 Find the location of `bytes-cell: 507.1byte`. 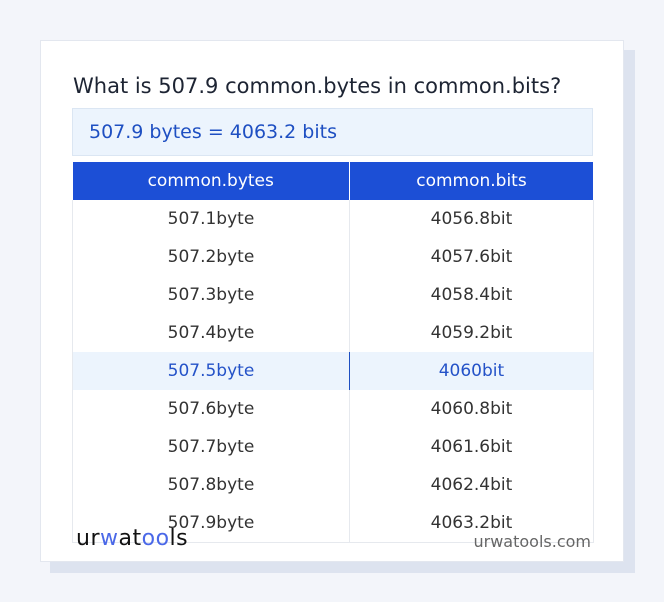

bytes-cell: 507.1byte is located at coordinates (211, 219).